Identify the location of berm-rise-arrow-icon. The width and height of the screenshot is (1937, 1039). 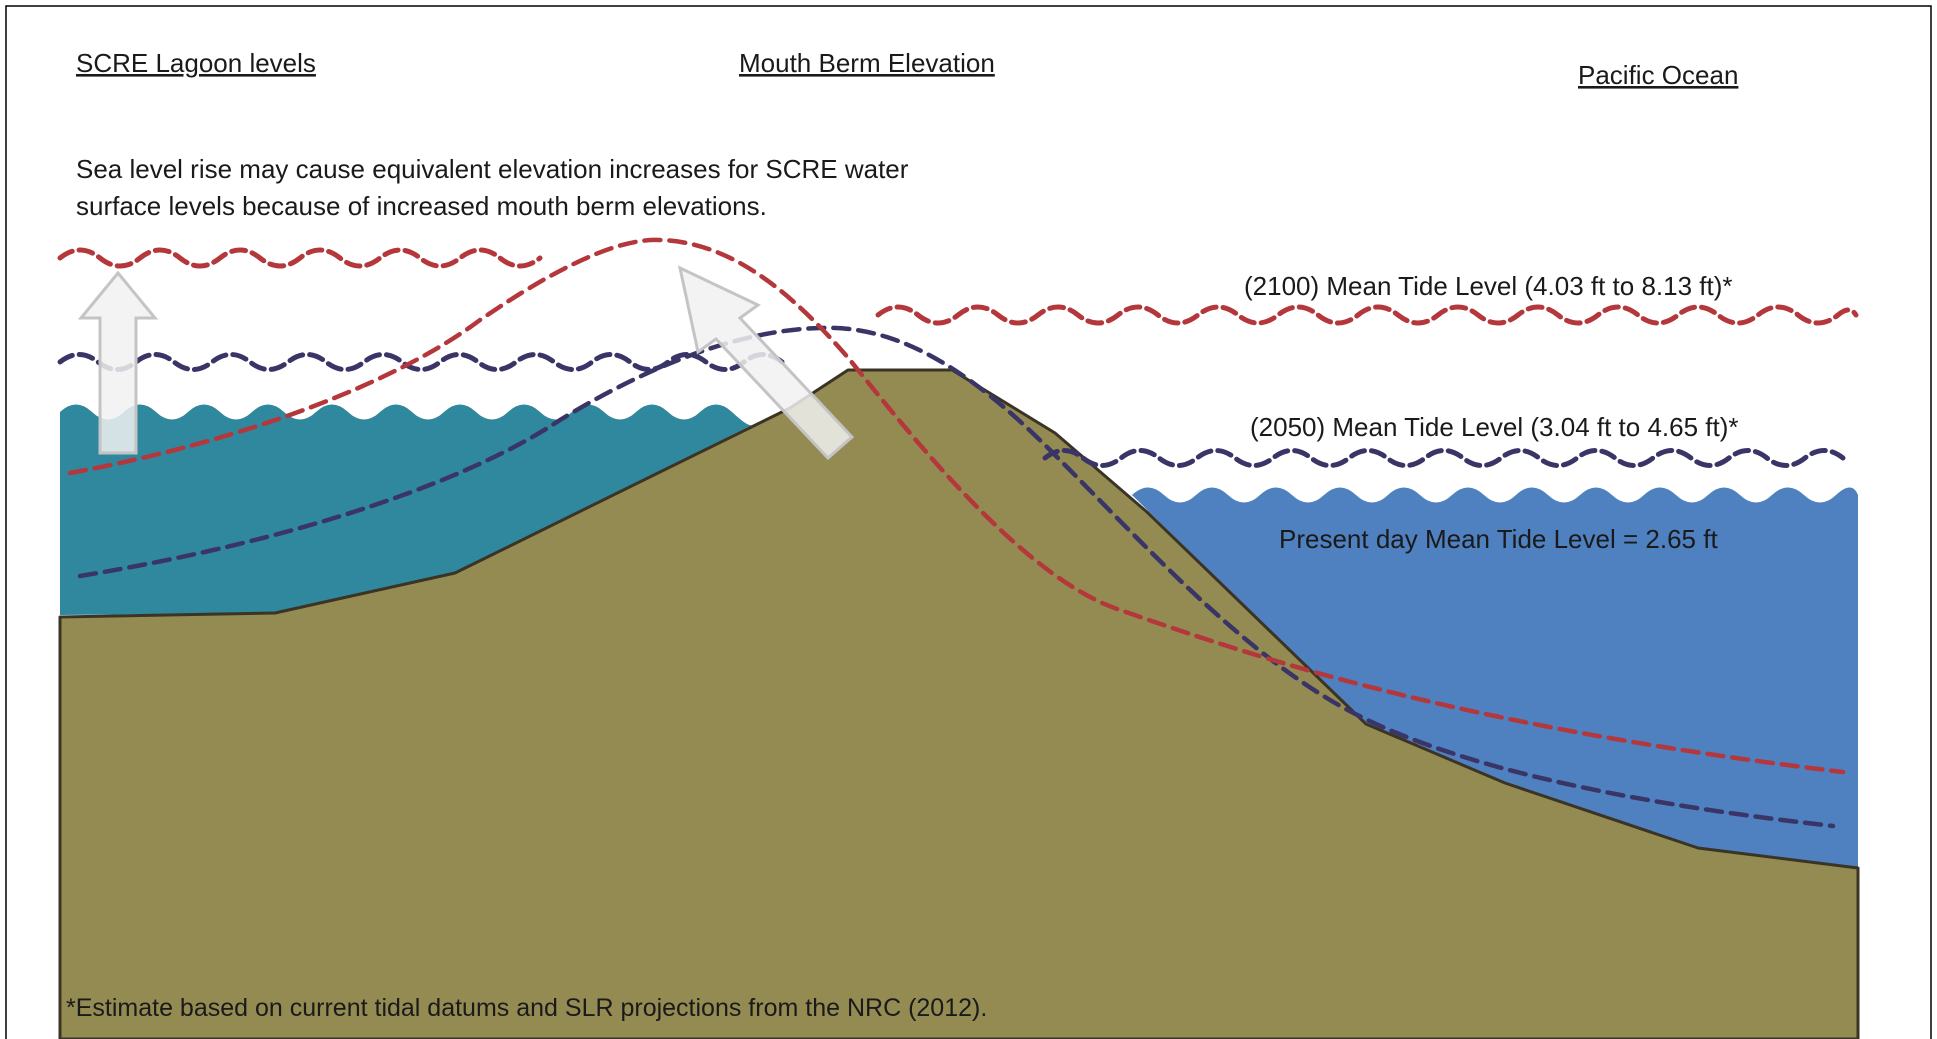
(766, 363).